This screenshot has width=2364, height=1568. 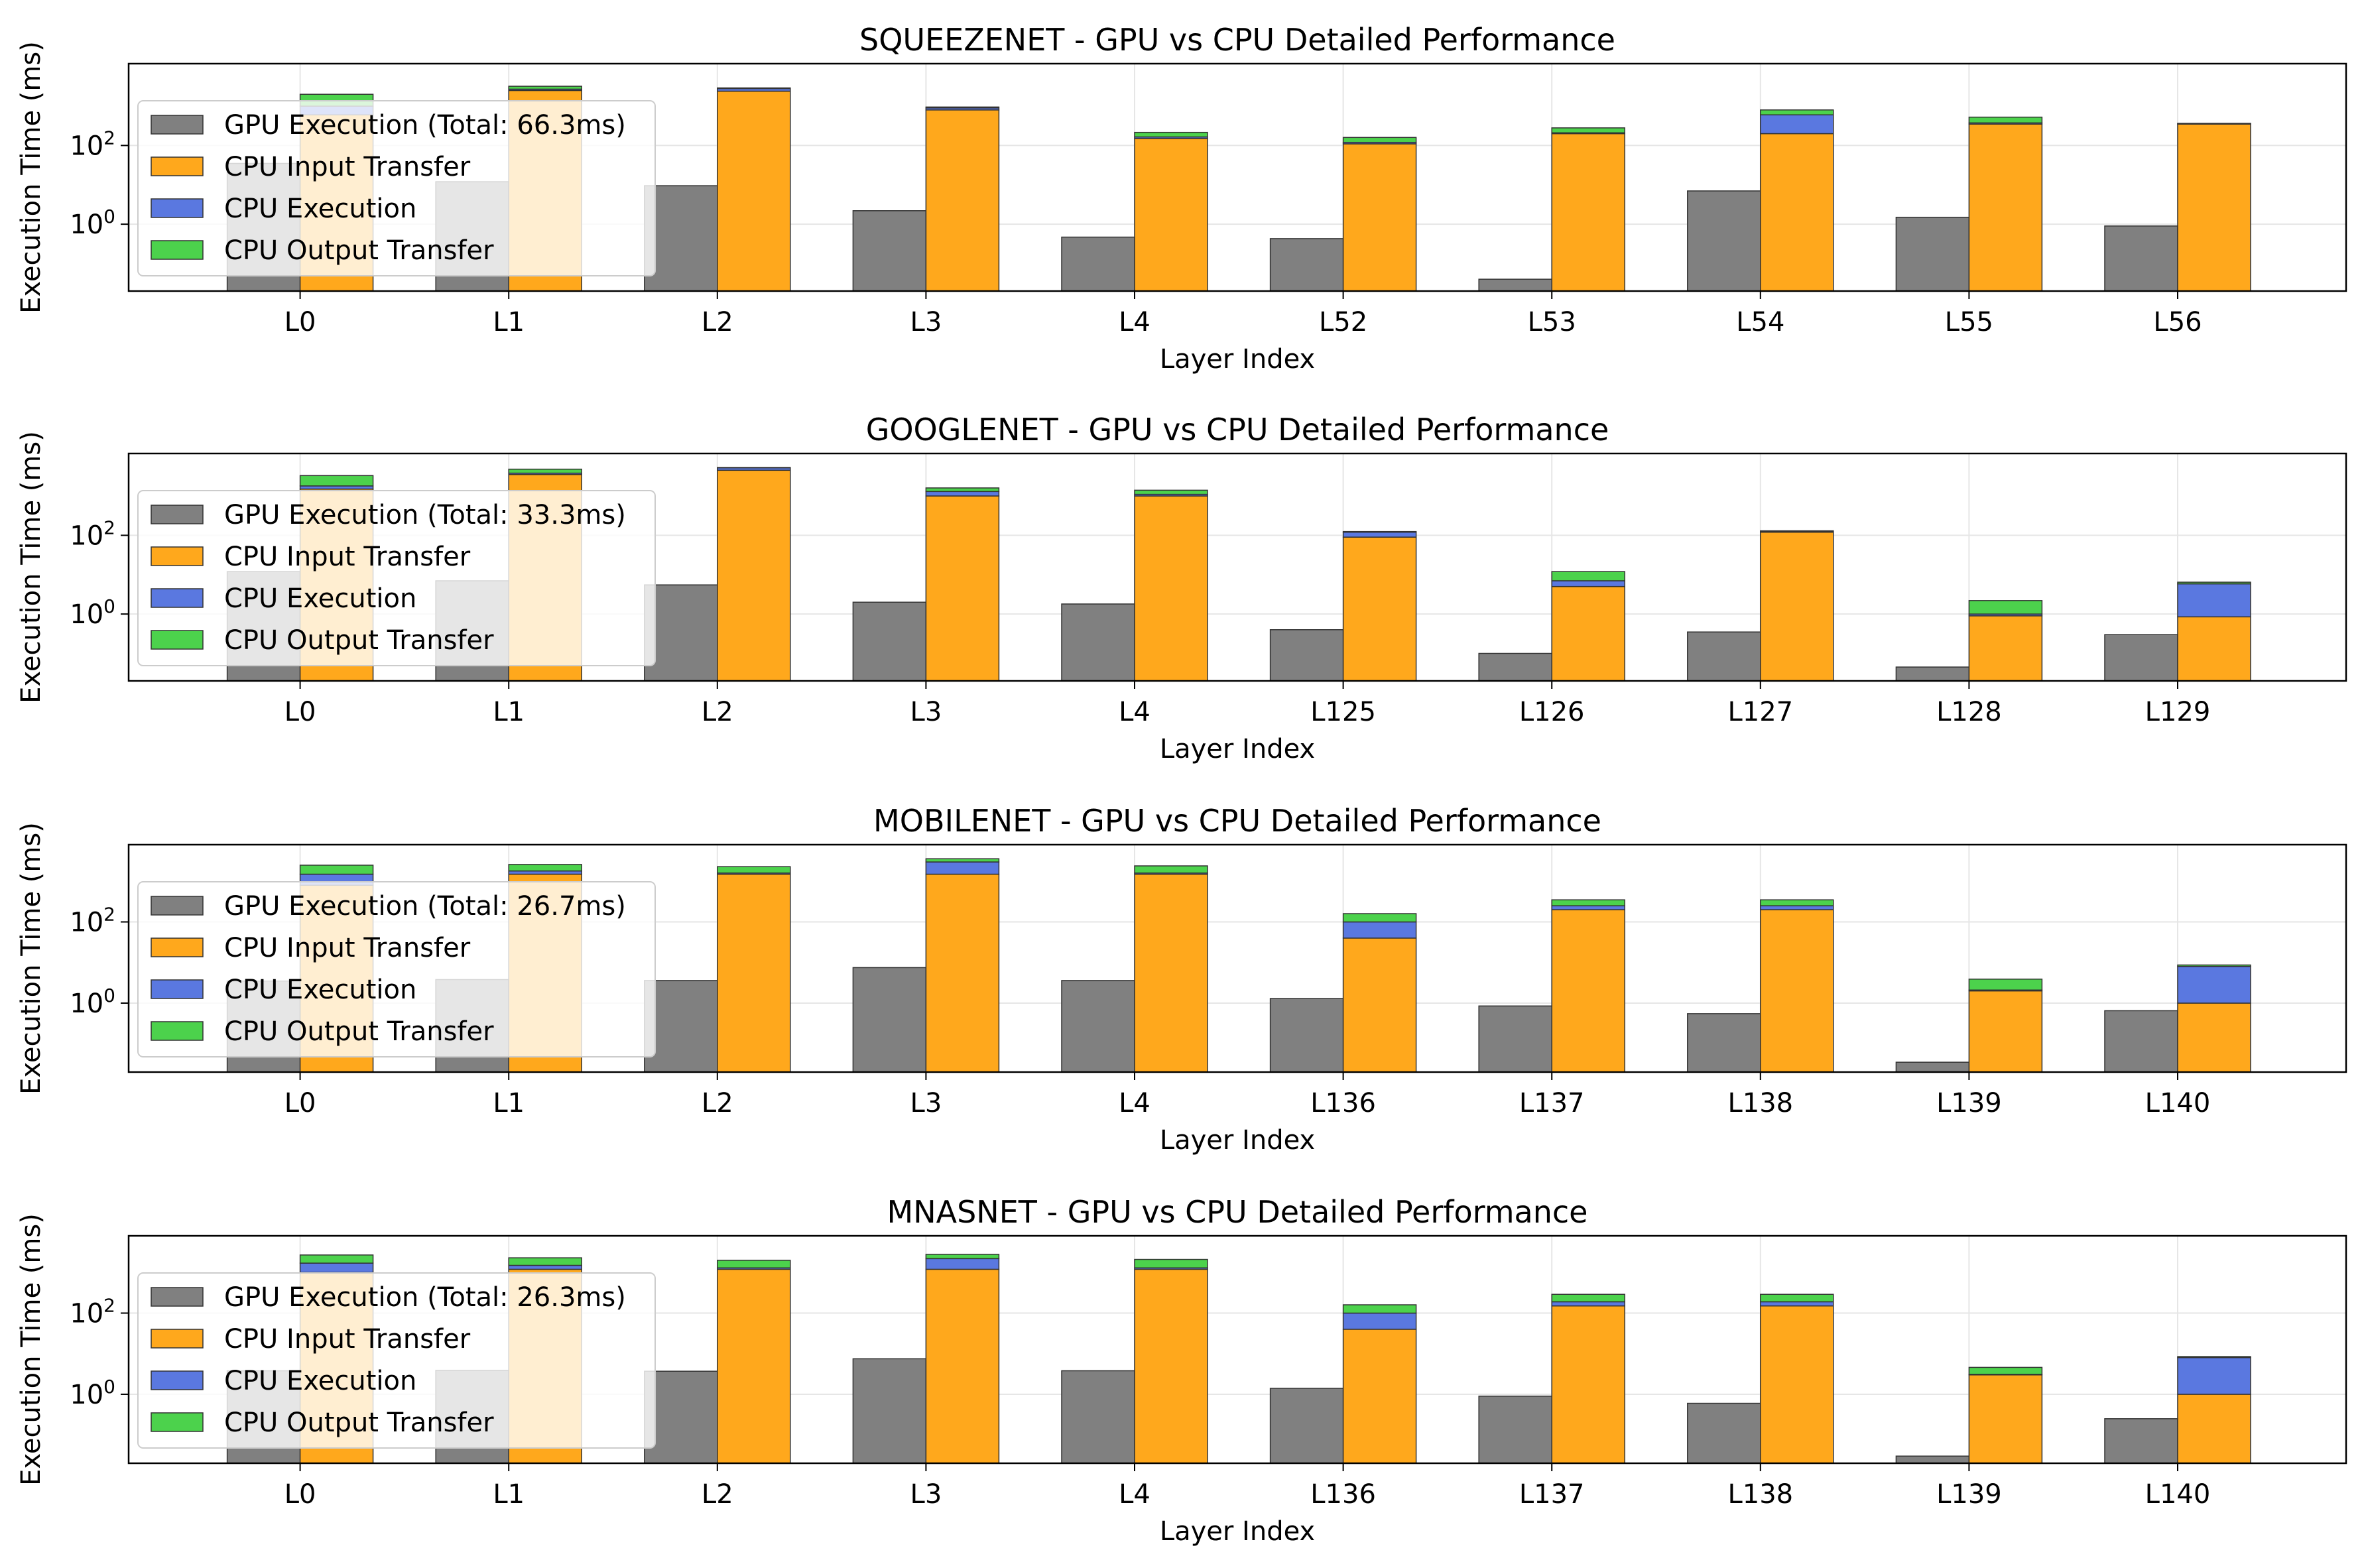 What do you see at coordinates (2177, 322) in the screenshot?
I see `x-tick-label: L56` at bounding box center [2177, 322].